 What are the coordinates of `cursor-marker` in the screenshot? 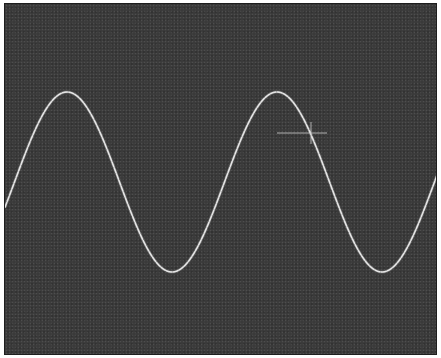 It's located at (302, 133).